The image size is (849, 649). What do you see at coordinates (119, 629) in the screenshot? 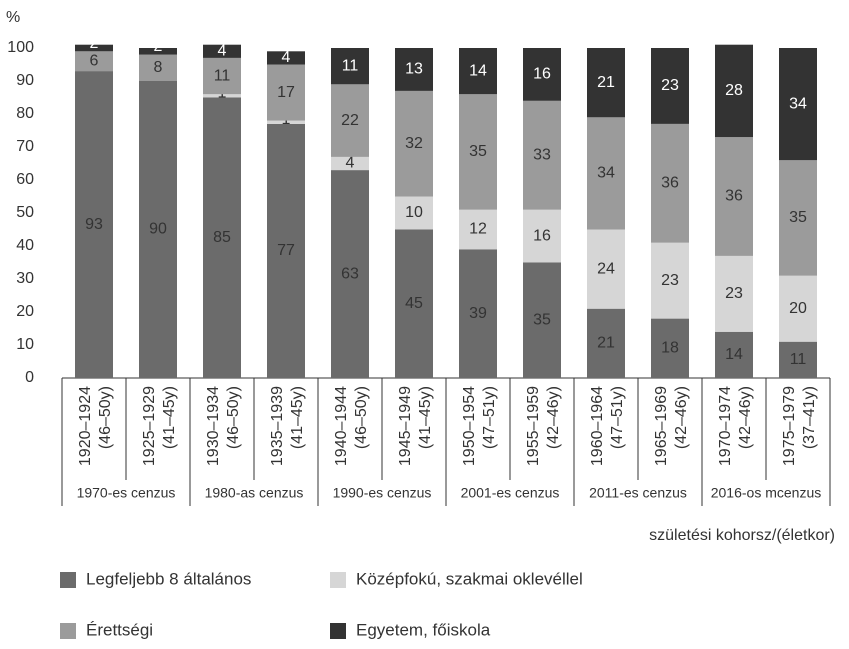
I see `legend-label: Érettségi` at bounding box center [119, 629].